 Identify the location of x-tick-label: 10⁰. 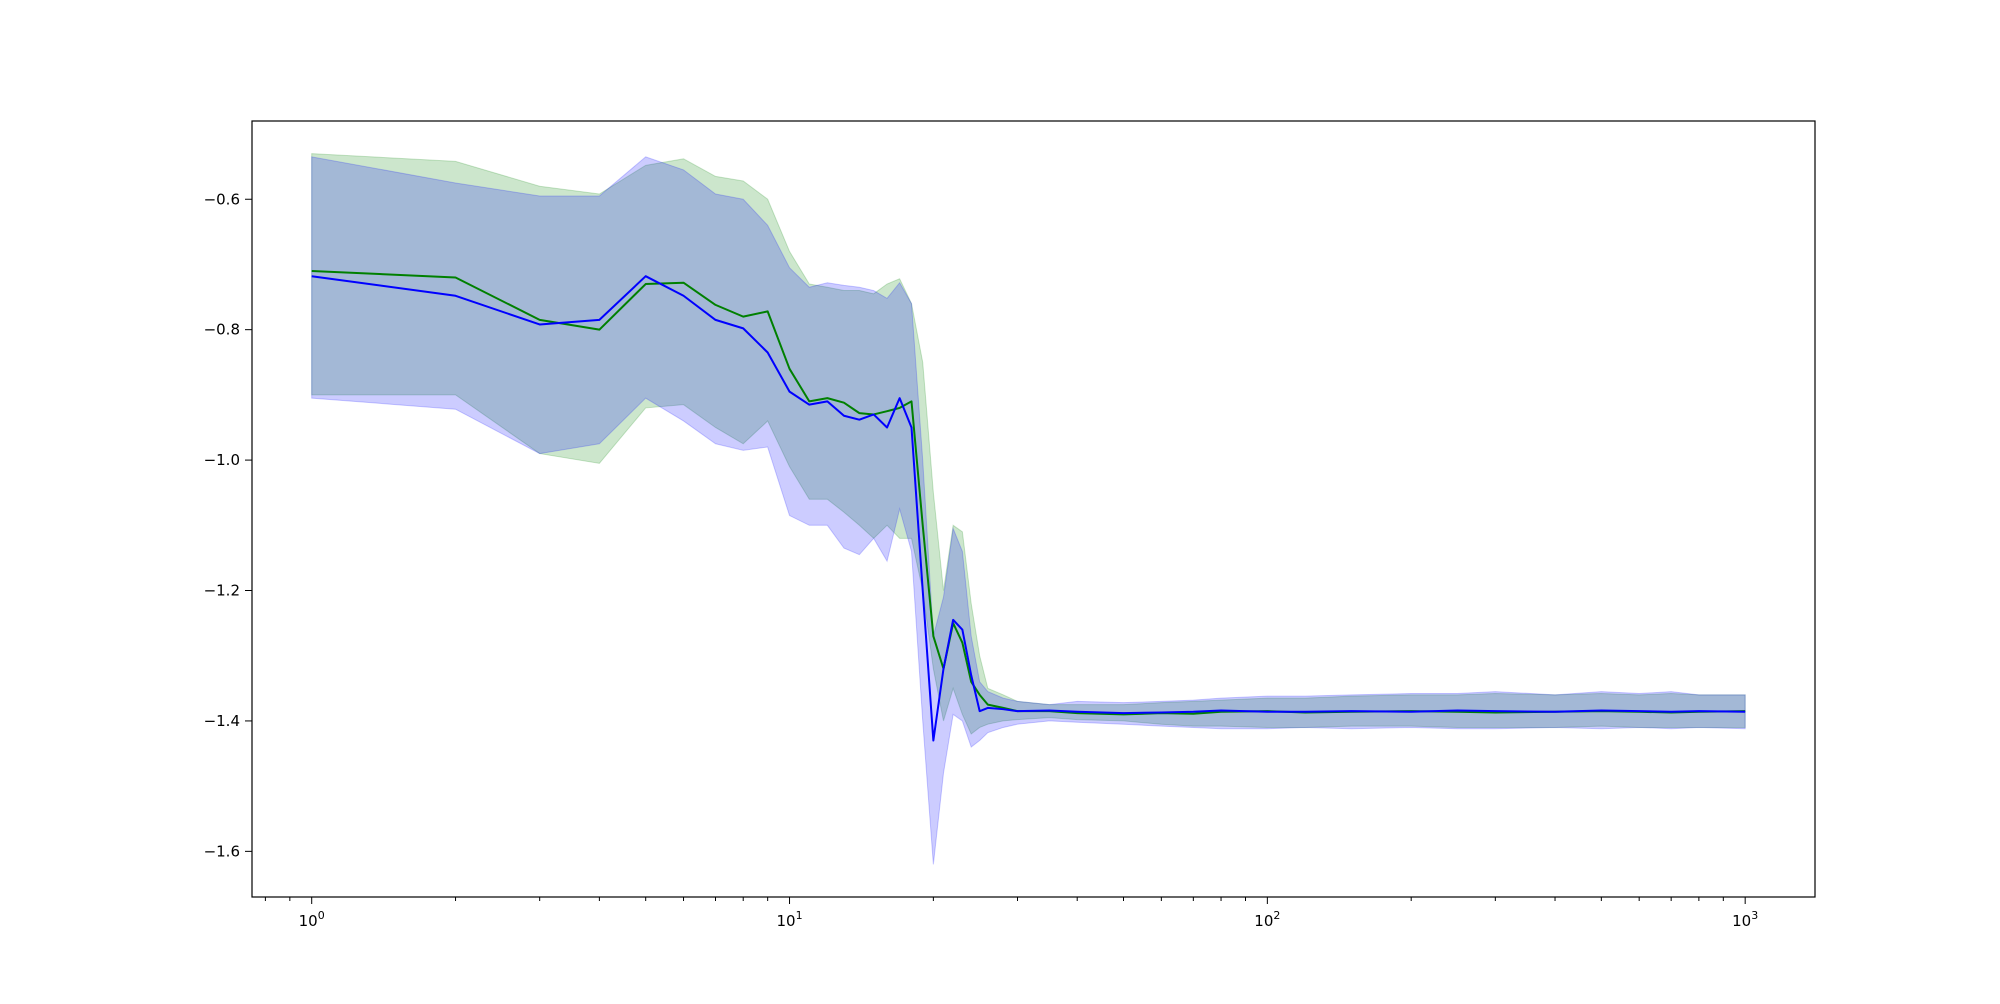
(312, 919).